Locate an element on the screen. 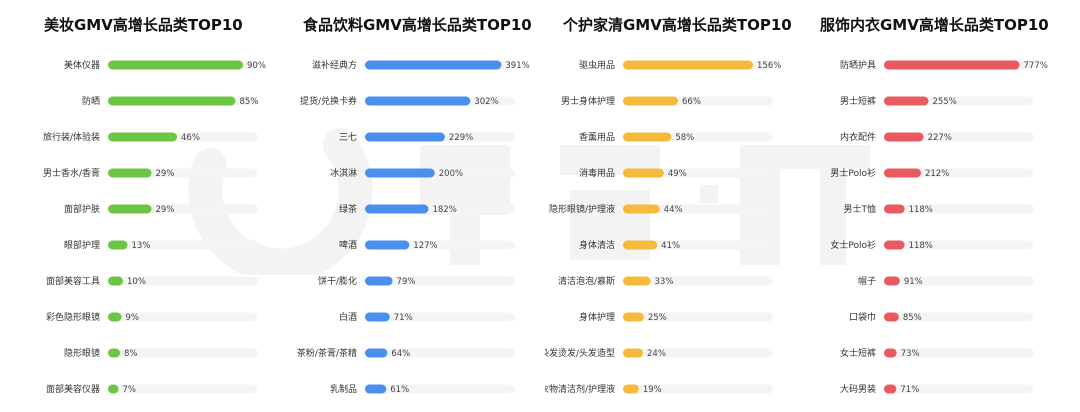  category-label: 女士短裤 is located at coordinates (858, 353).